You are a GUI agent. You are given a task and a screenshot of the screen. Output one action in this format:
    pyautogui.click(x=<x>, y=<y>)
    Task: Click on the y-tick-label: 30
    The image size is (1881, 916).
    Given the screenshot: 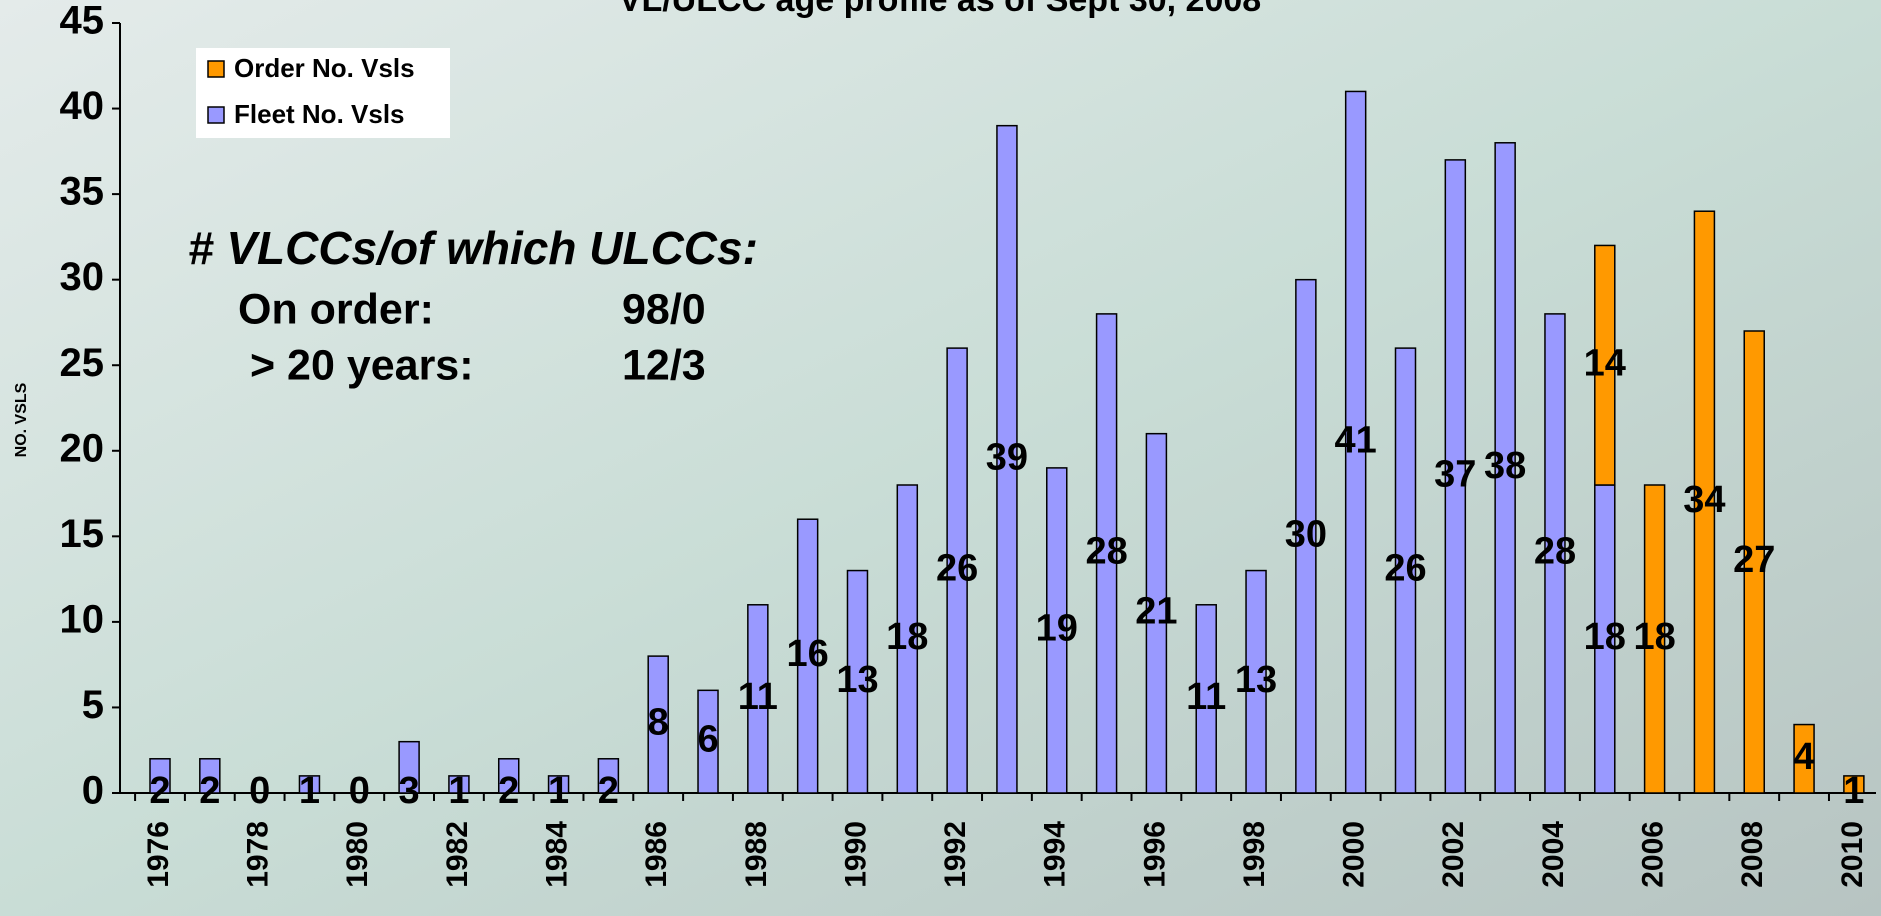 What is the action you would take?
    pyautogui.click(x=82, y=277)
    